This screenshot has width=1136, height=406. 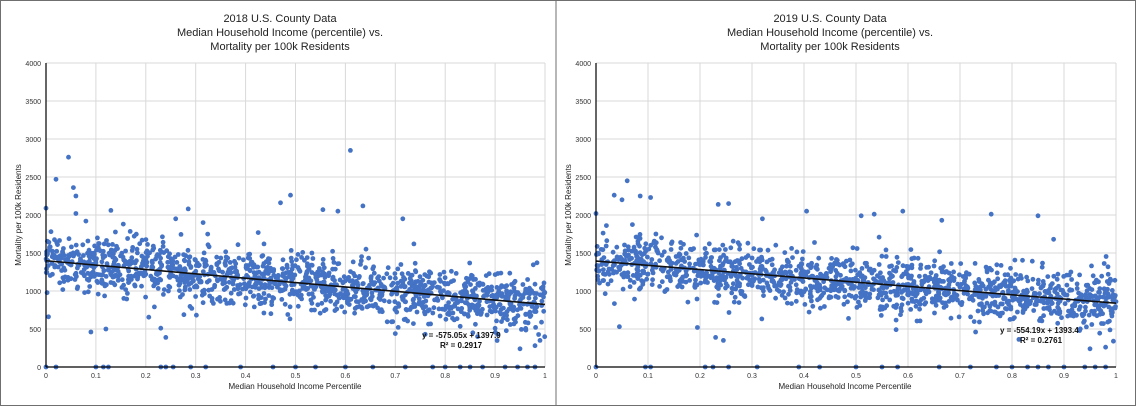 What do you see at coordinates (583, 64) in the screenshot?
I see `y-tick-label: 4000` at bounding box center [583, 64].